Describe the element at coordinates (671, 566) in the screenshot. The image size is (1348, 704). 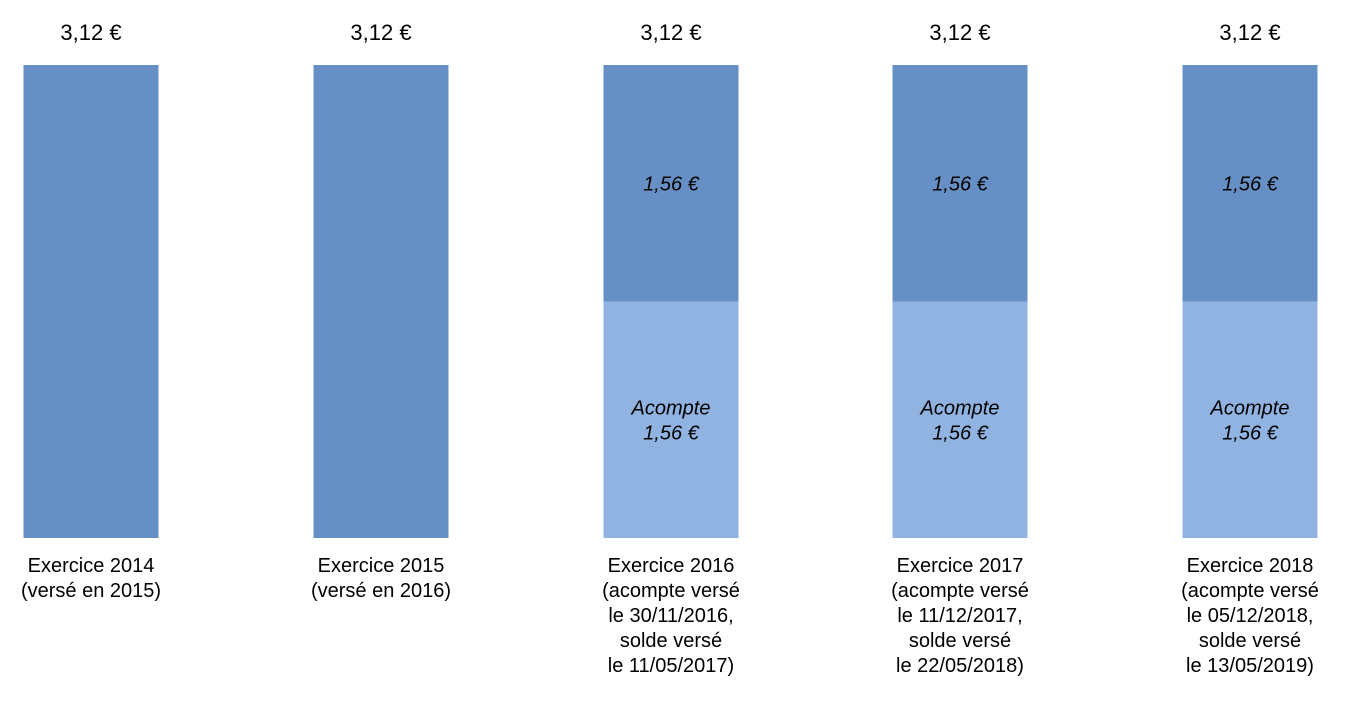
I see `category-label-line: Exercice 2016` at that location.